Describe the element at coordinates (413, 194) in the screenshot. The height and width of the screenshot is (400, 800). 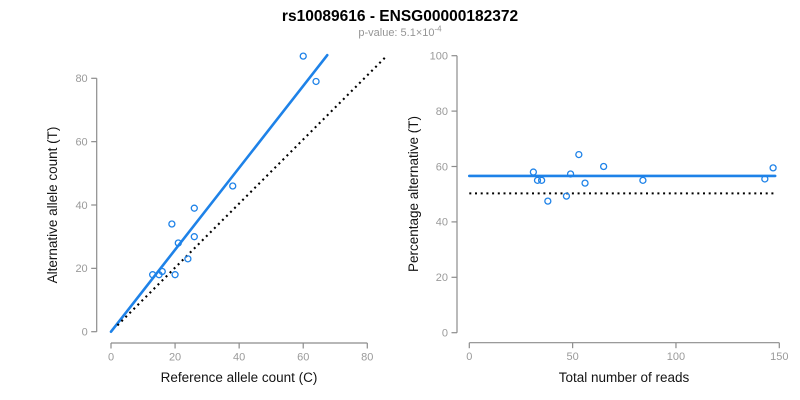
I see `y-axis-label: Percentage alternative (T)` at that location.